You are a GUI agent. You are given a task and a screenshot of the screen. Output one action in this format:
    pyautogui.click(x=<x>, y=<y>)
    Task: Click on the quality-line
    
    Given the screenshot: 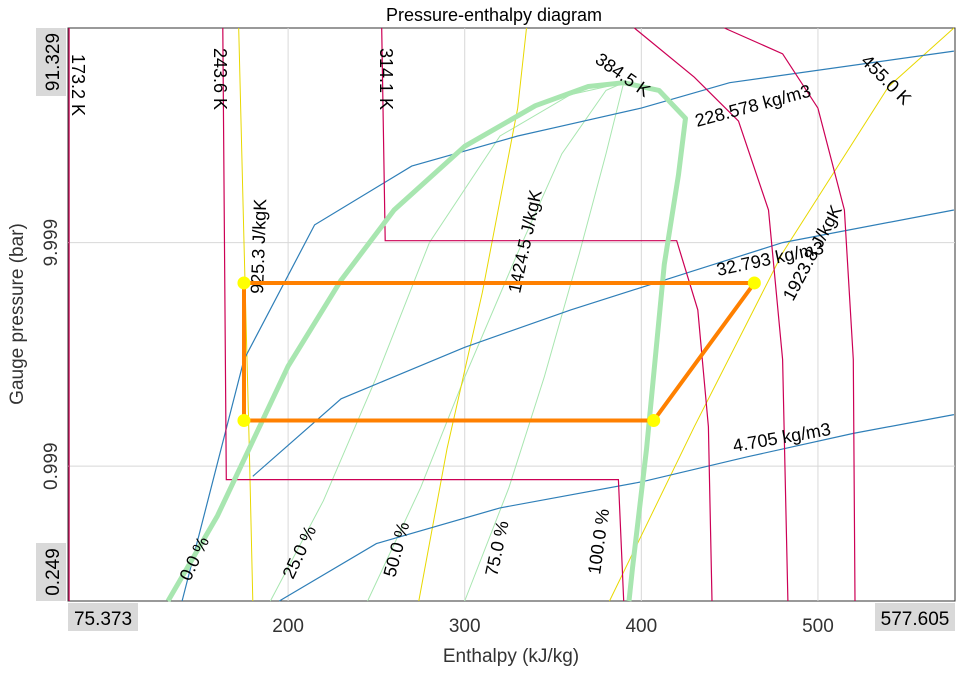 What is the action you would take?
    pyautogui.click(x=544, y=342)
    